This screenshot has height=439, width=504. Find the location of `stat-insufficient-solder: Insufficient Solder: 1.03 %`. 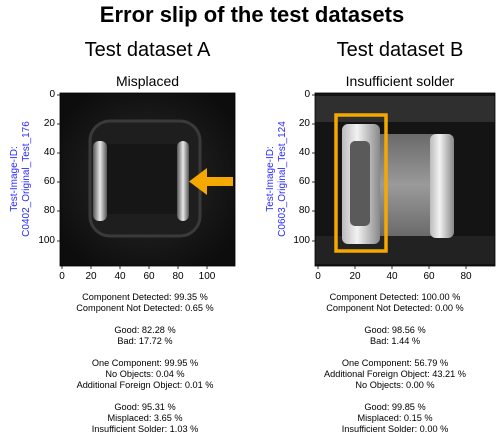

stat-insufficient-solder: Insufficient Solder: 1.03 % is located at coordinates (145, 429).